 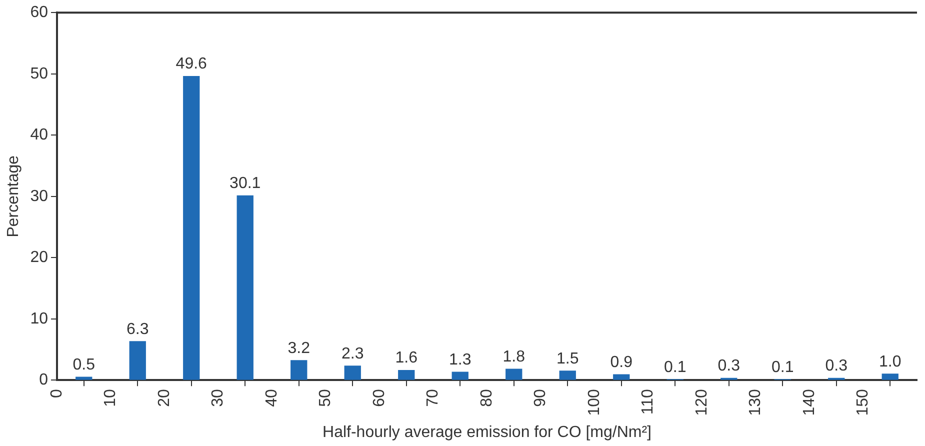 What do you see at coordinates (84, 365) in the screenshot?
I see `data-label: 0.5` at bounding box center [84, 365].